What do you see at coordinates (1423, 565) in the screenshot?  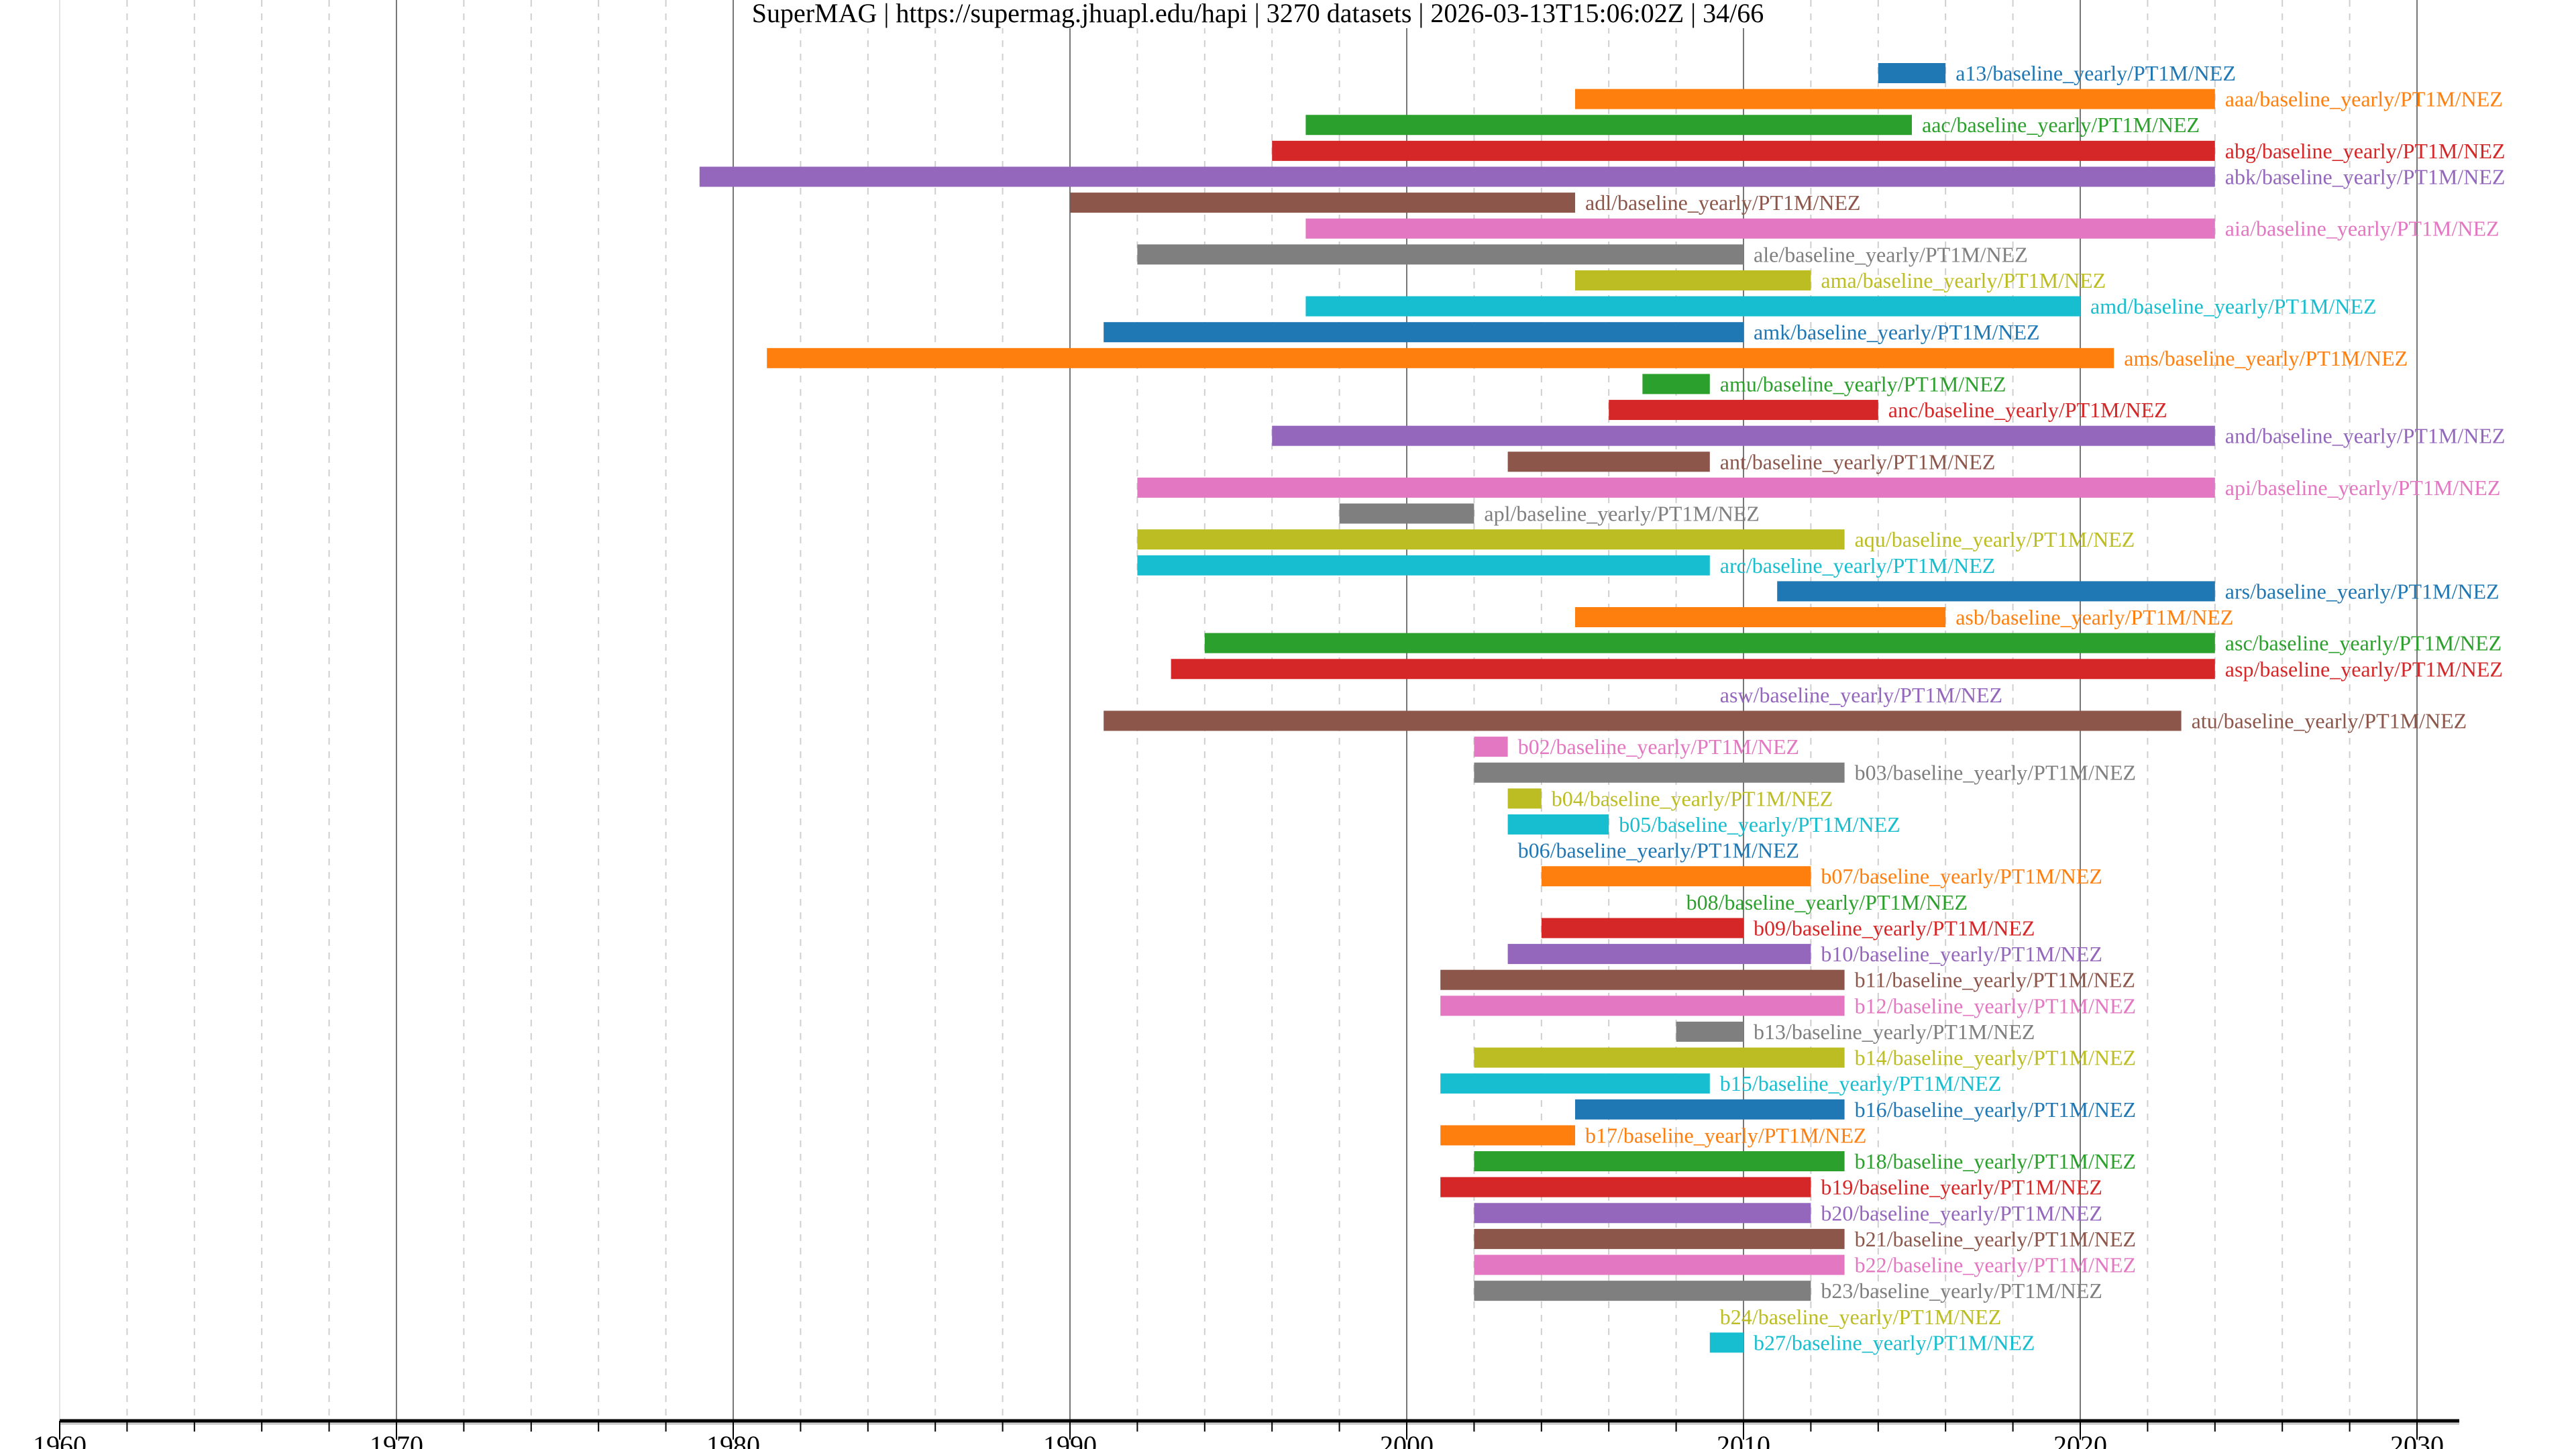 I see `bar-arc` at bounding box center [1423, 565].